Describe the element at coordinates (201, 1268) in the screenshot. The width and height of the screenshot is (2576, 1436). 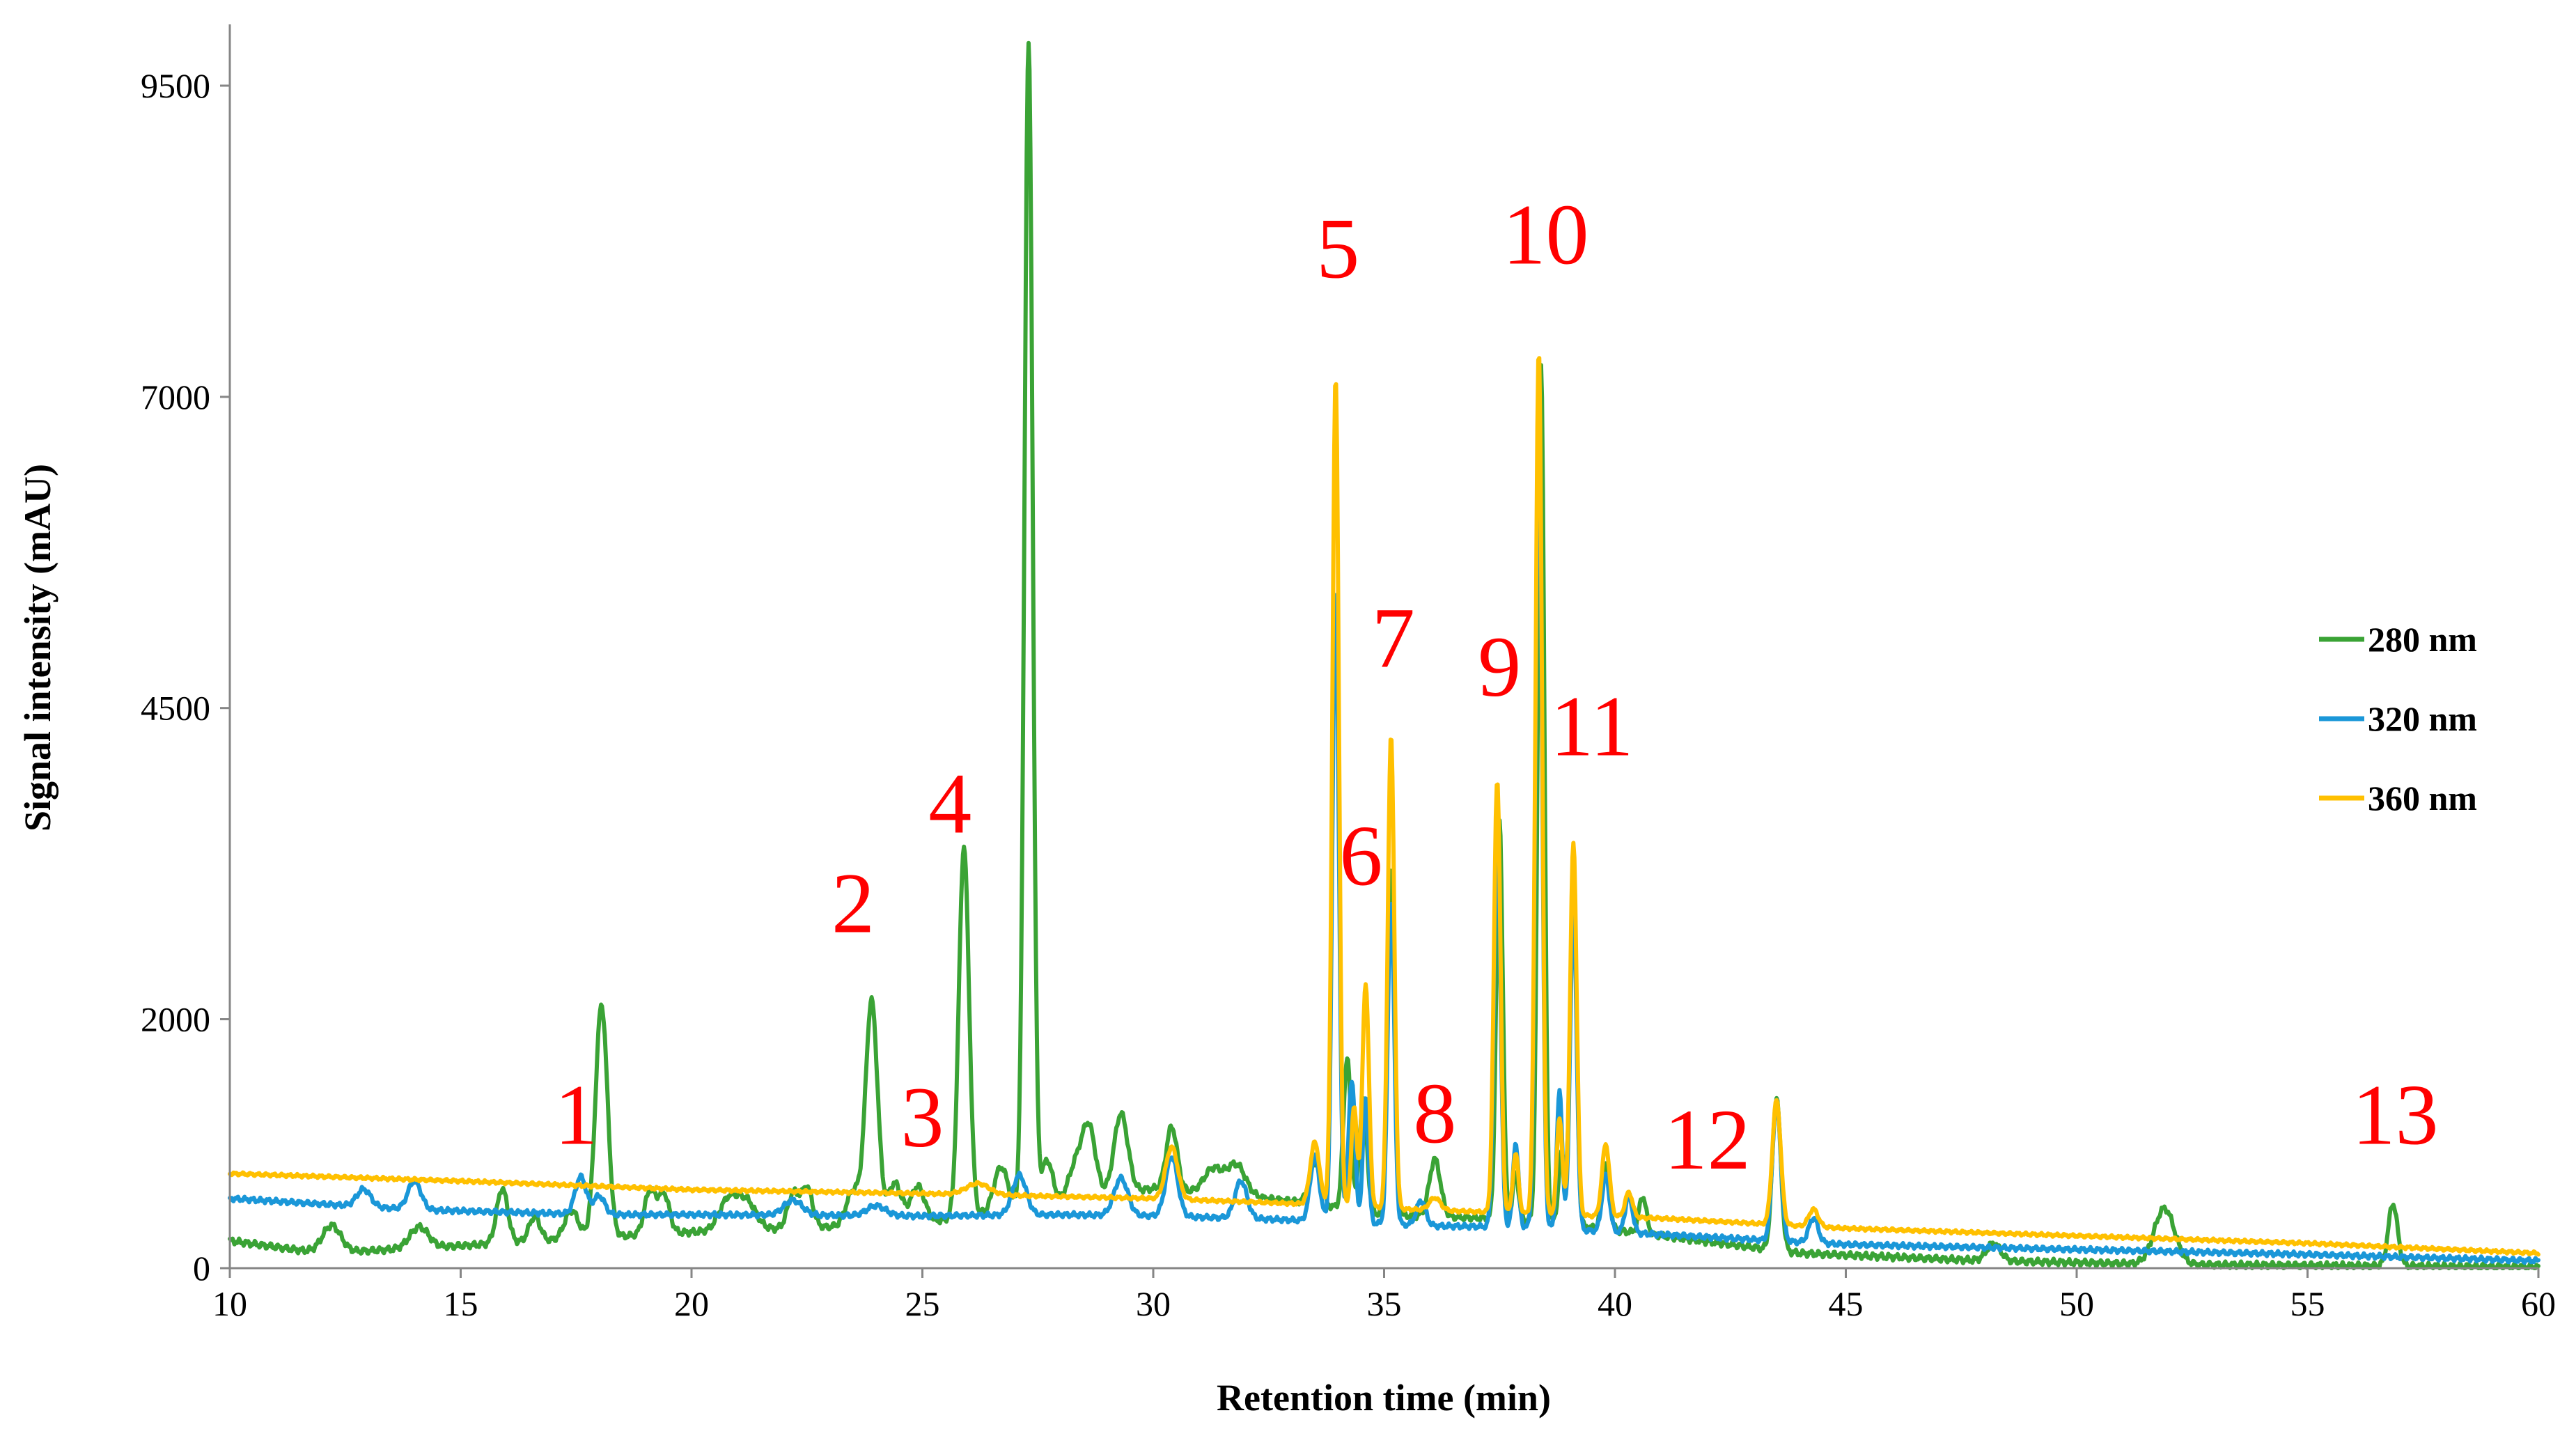
I see `y-tick-label: 0` at that location.